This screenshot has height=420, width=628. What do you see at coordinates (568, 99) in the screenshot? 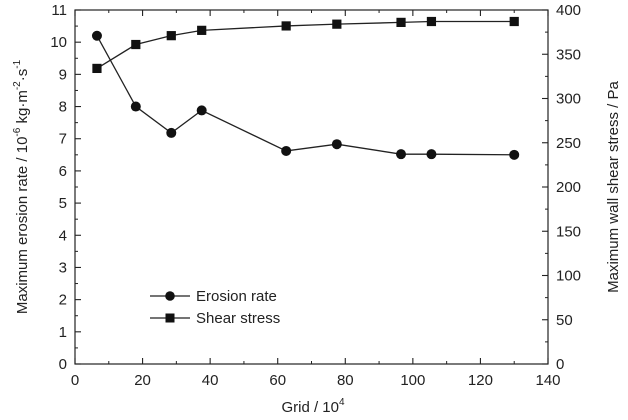
I see `y-right-tick-label: 300` at bounding box center [568, 99].